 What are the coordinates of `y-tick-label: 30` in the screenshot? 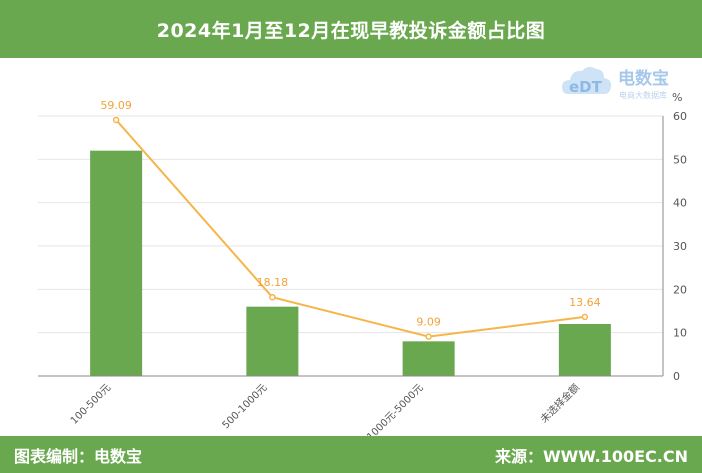 It's located at (680, 246).